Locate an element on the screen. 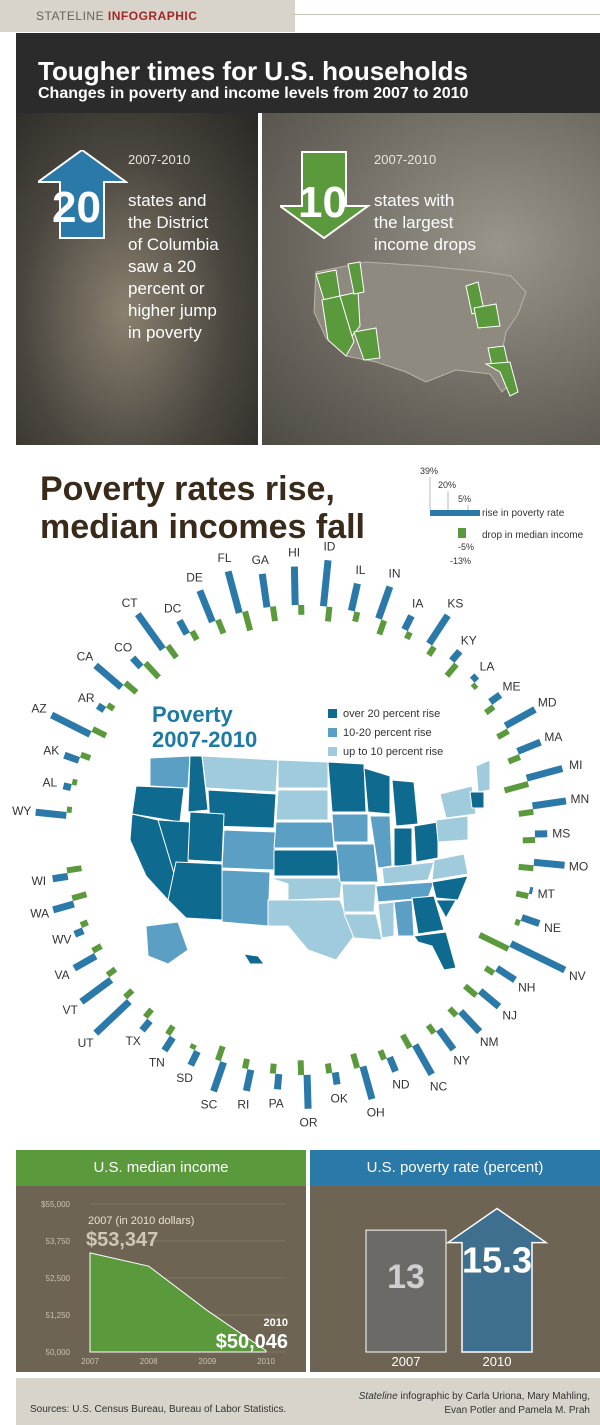  left-panel-line: higher jump is located at coordinates (172, 310).